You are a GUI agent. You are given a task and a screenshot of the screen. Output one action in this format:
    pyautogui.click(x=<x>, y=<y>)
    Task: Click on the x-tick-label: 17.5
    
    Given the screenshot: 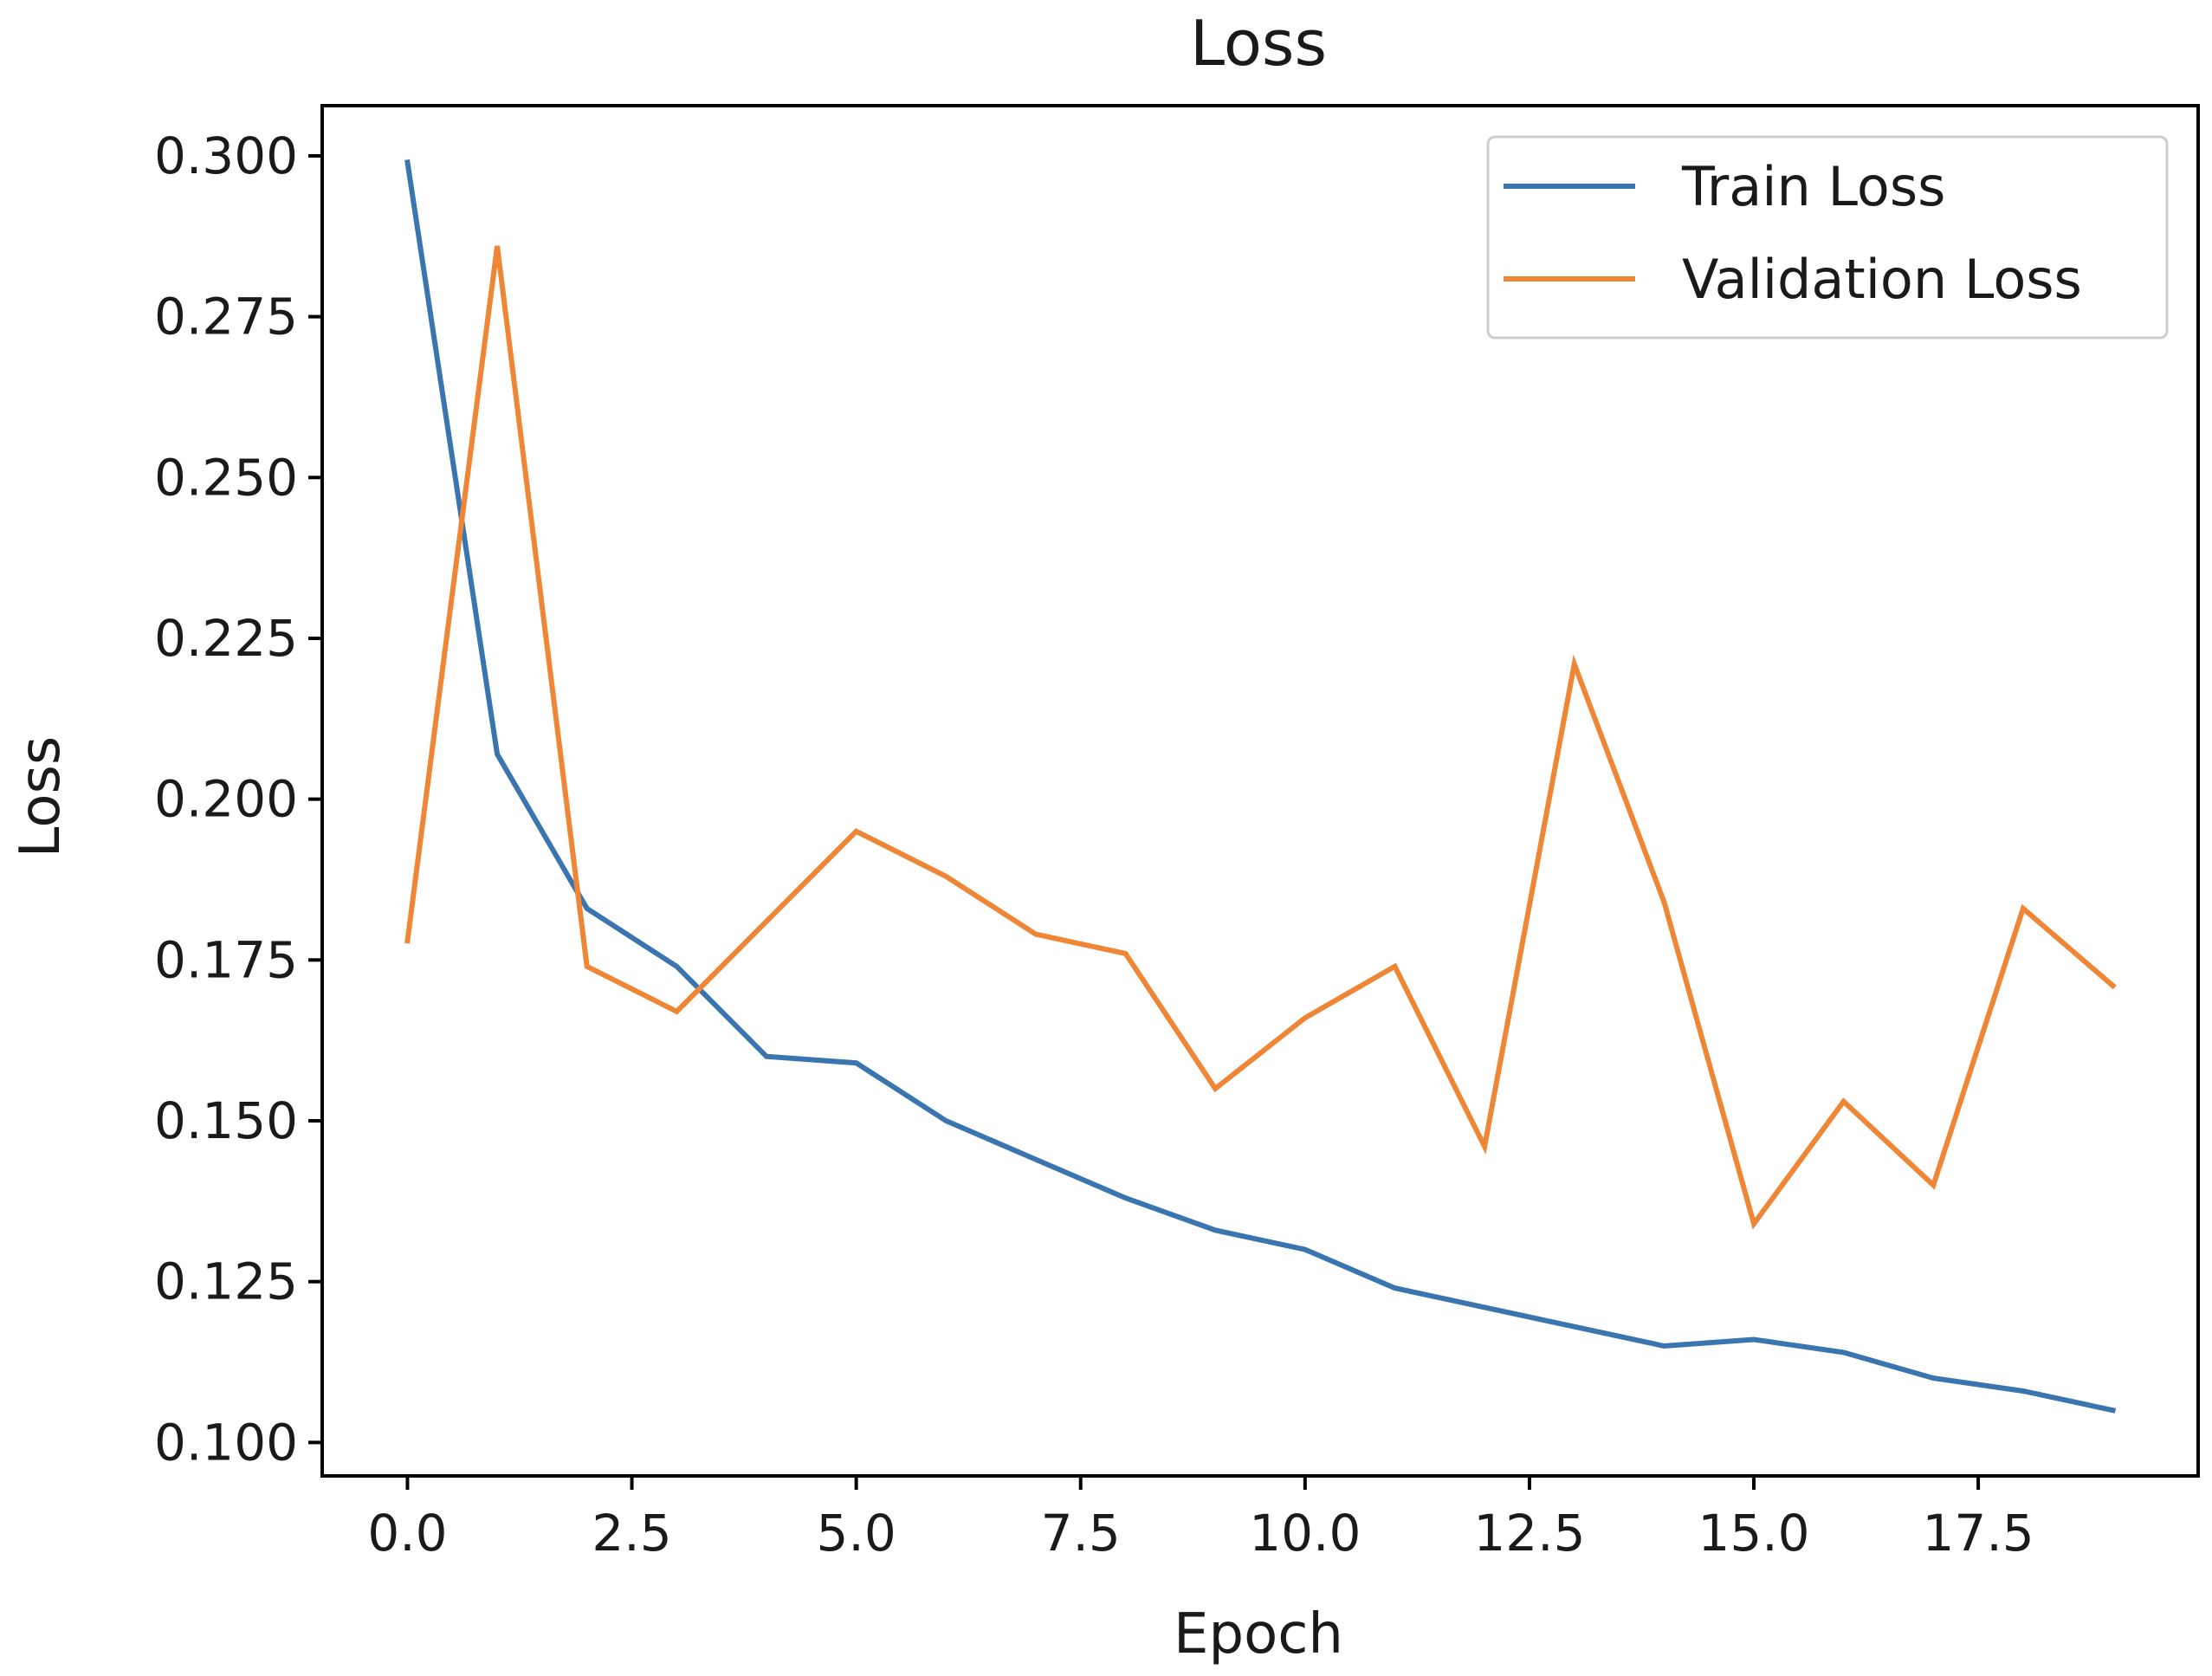 What is the action you would take?
    pyautogui.click(x=1978, y=1533)
    